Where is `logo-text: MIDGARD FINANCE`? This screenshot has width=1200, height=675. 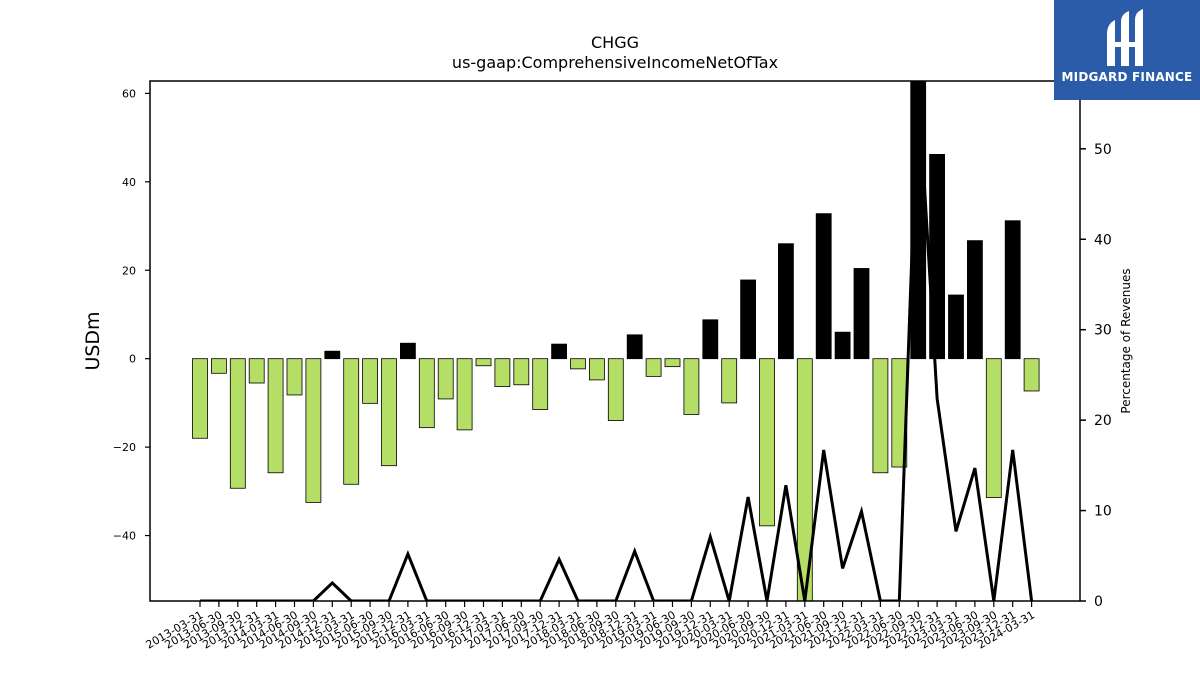
logo-text: MIDGARD FINANCE is located at coordinates (1127, 77).